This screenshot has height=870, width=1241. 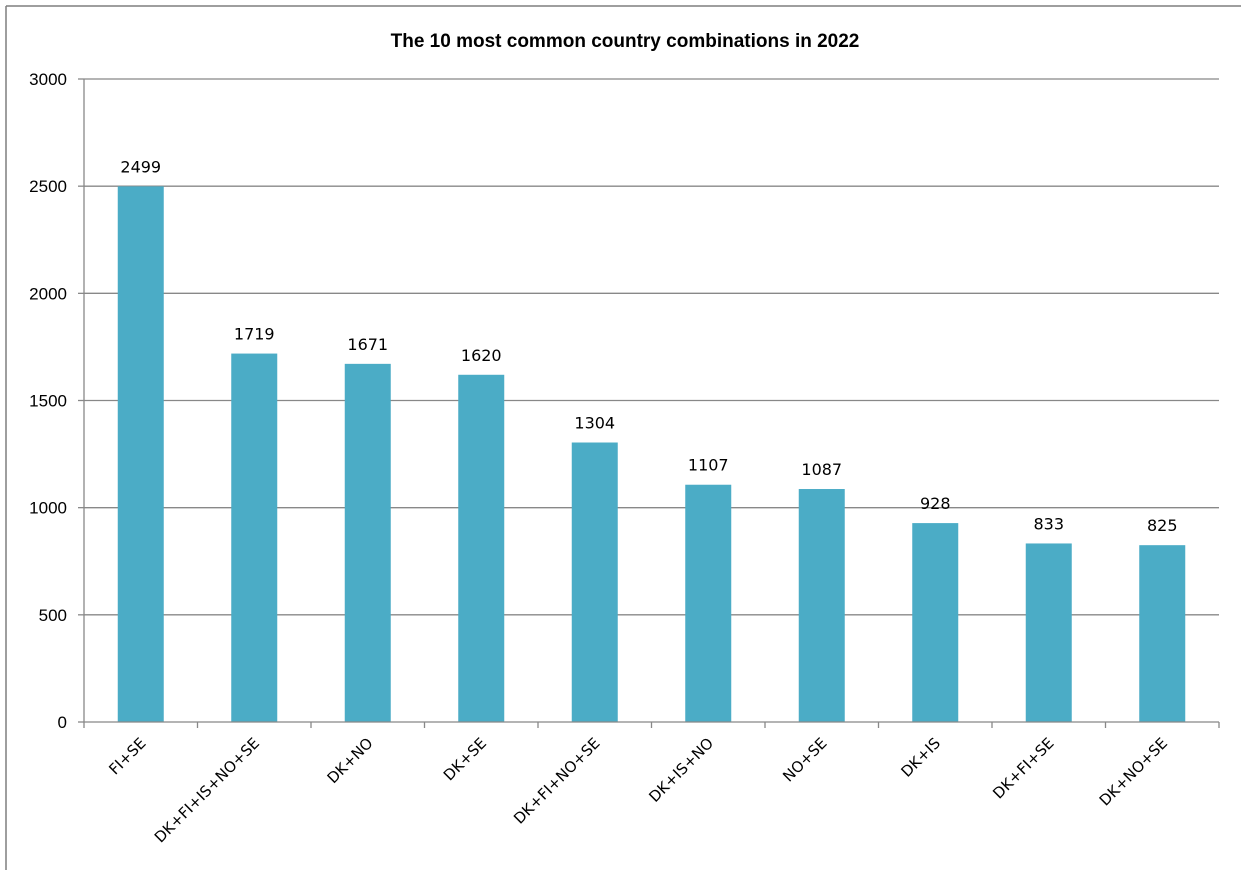 What do you see at coordinates (53, 615) in the screenshot?
I see `y-tick-label: 500` at bounding box center [53, 615].